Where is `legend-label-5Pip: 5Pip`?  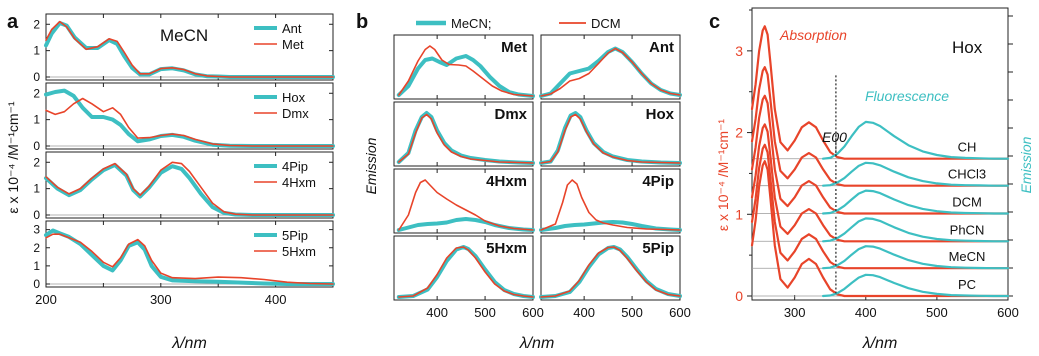 legend-label-5Pip: 5Pip is located at coordinates (295, 235).